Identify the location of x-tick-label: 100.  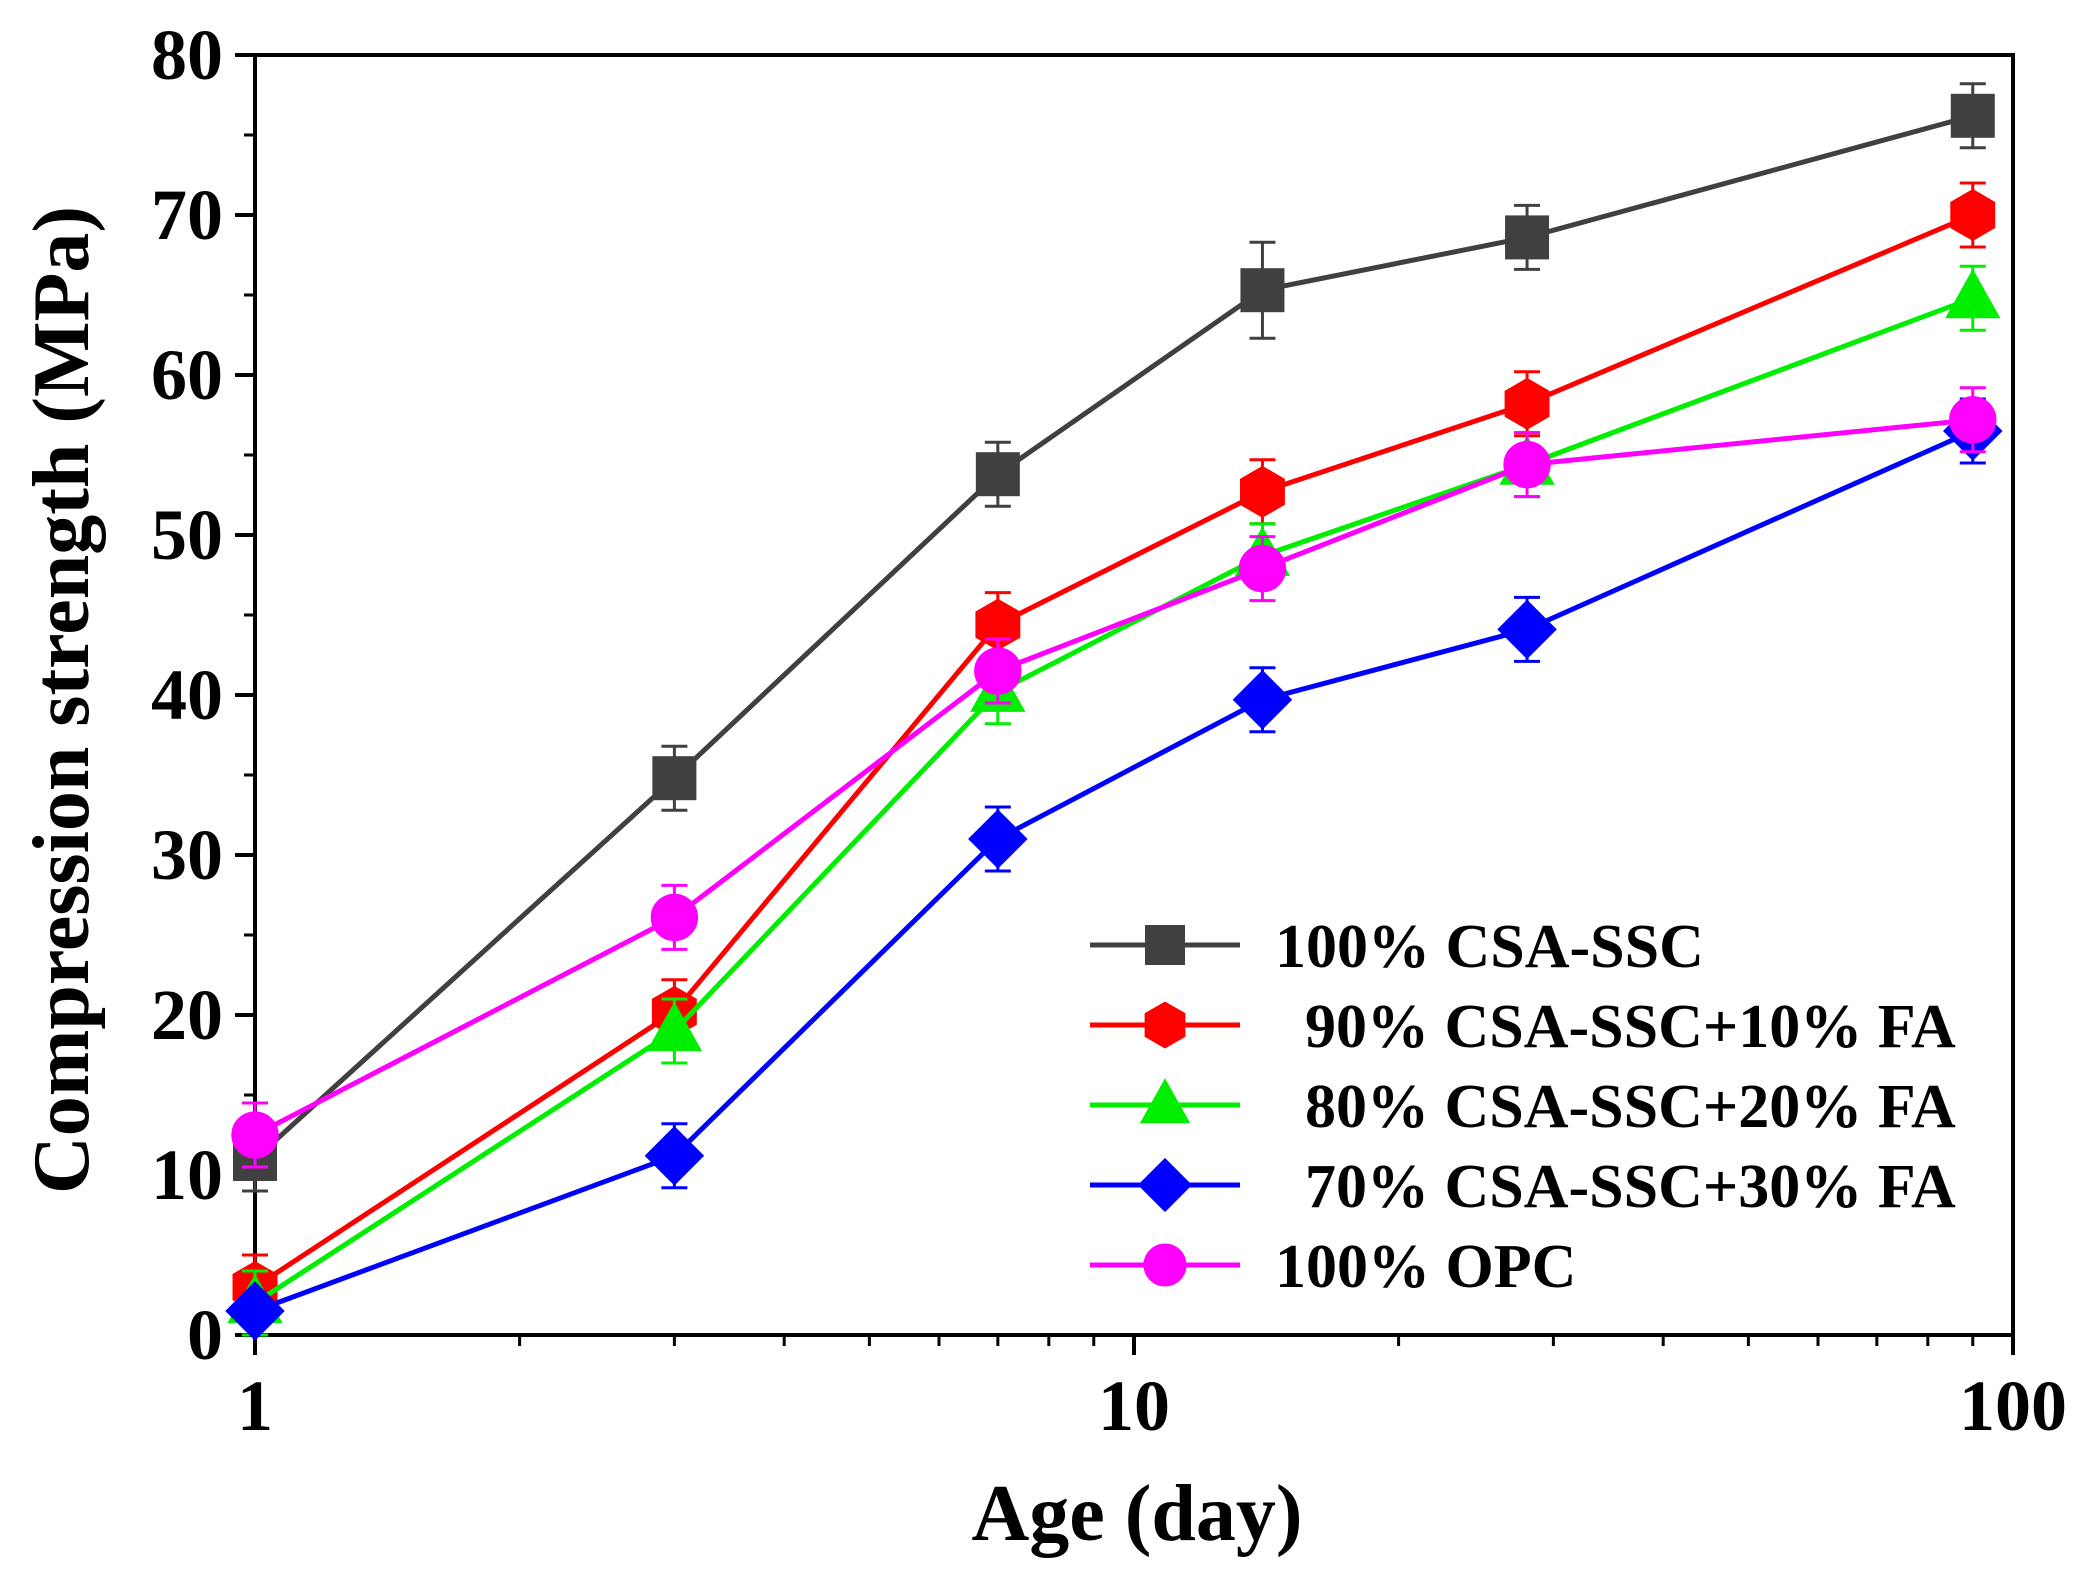
(2013, 1406).